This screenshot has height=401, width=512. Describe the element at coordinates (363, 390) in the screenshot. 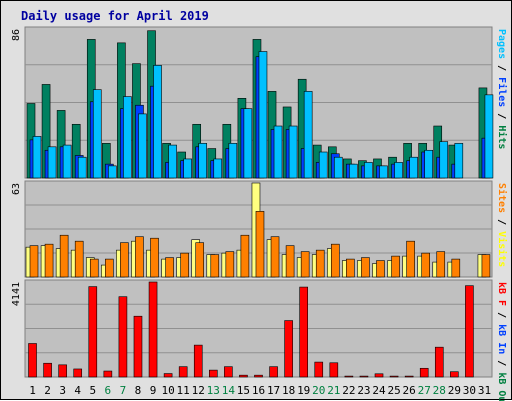

I see `x-tick-label-day-23: 23` at that location.